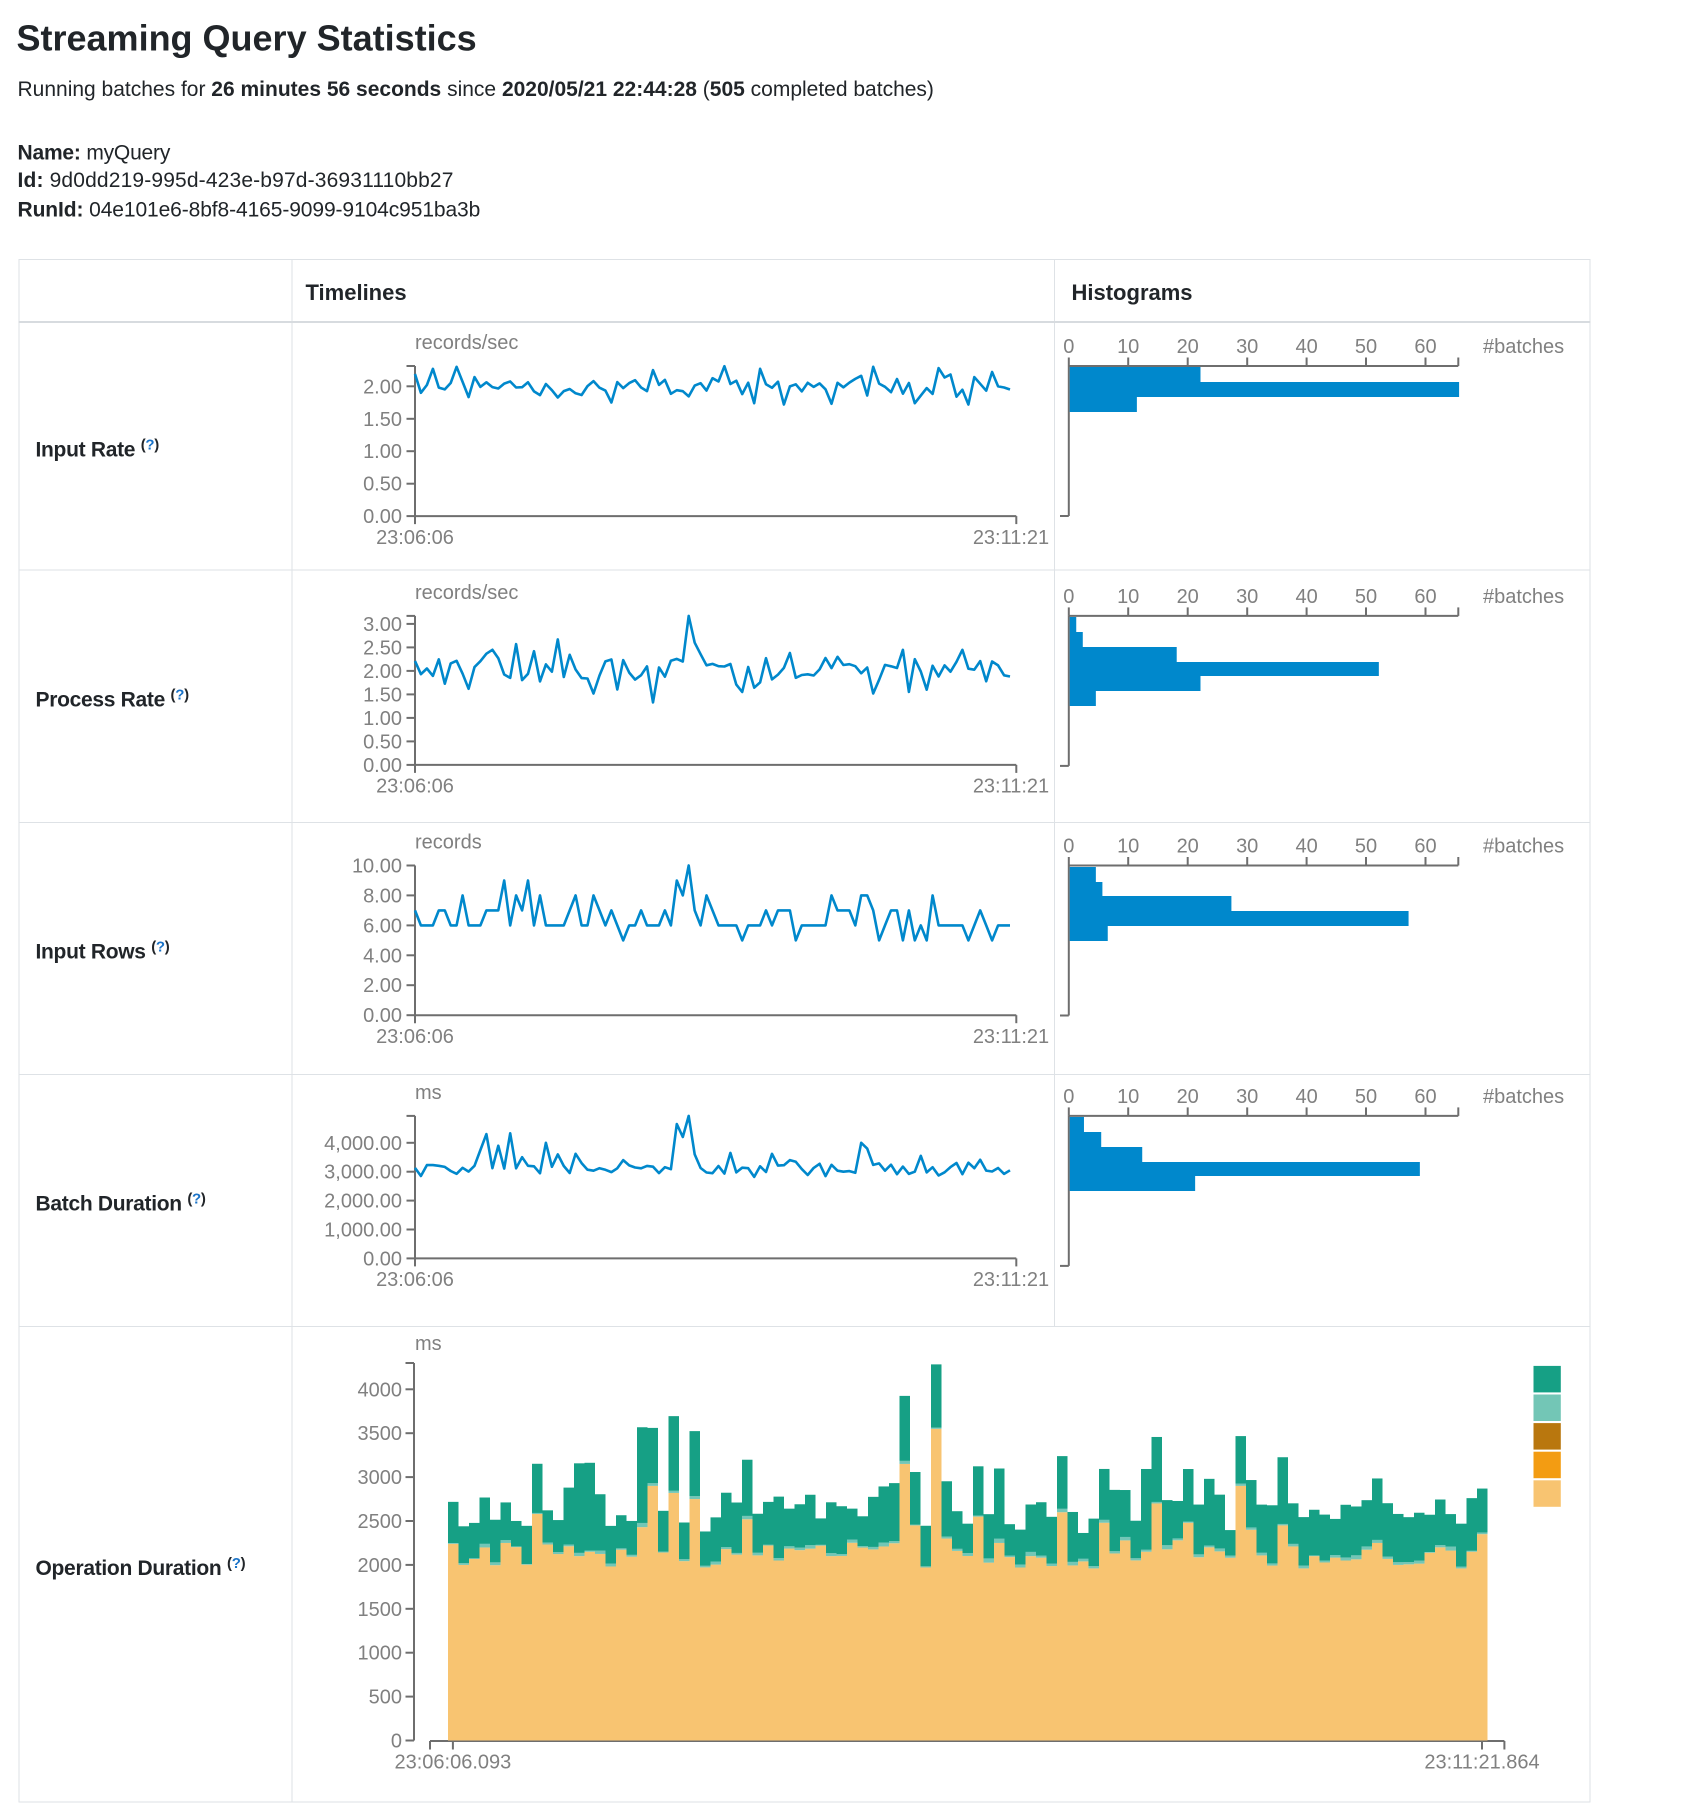  What do you see at coordinates (382, 625) in the screenshot?
I see `svg-text: 3.00` at bounding box center [382, 625].